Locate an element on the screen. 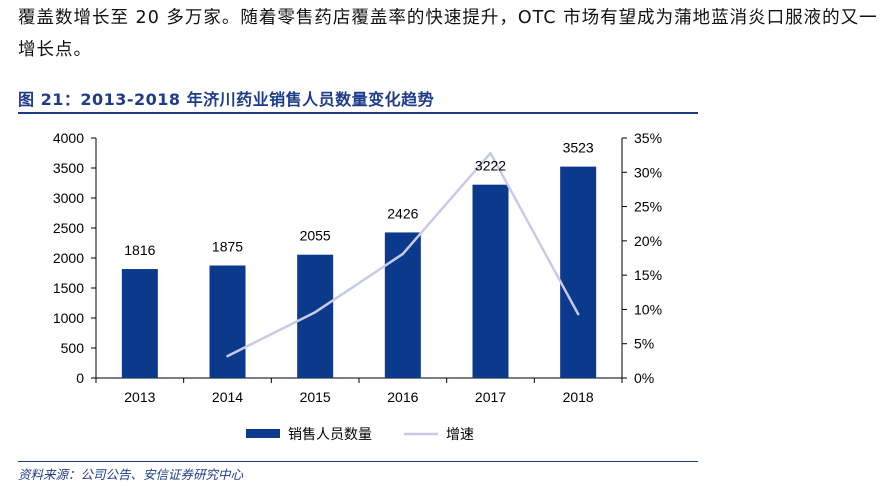 Image resolution: width=882 pixels, height=486 pixels. figure-title: 图 21：2013-2018 年济川药业销售人员数量变化趋势 is located at coordinates (226, 99).